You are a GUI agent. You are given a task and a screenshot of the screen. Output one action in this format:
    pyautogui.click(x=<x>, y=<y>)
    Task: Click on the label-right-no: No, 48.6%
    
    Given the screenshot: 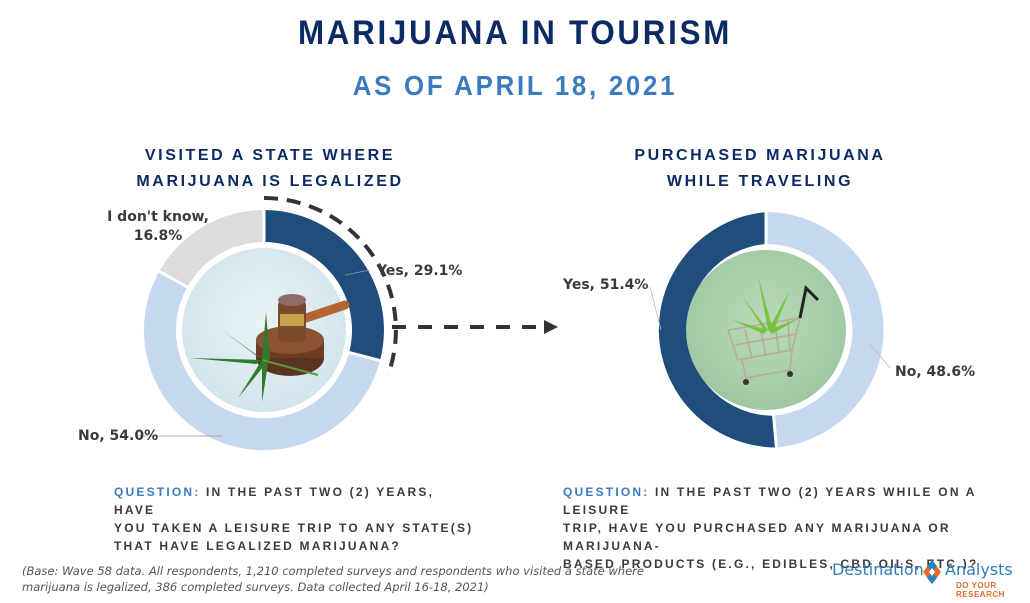 What is the action you would take?
    pyautogui.click(x=935, y=372)
    